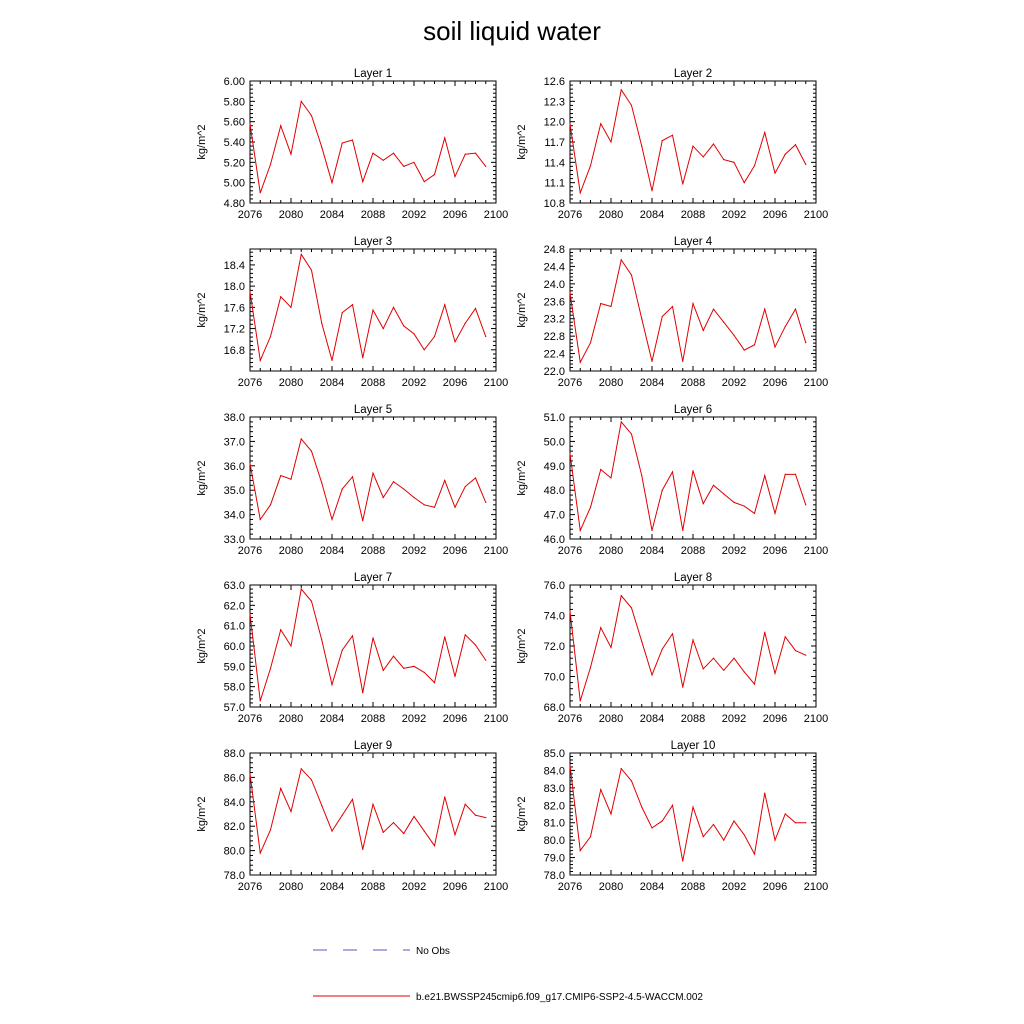  I want to click on y-tick-label: 24.8, so click(554, 250).